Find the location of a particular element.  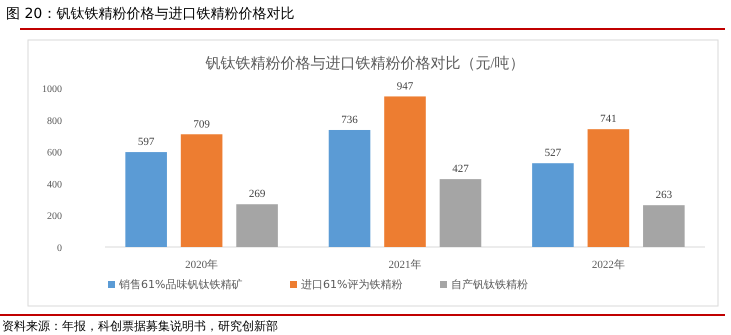

legend-label: 进口61%评为铁精粉 is located at coordinates (351, 284).